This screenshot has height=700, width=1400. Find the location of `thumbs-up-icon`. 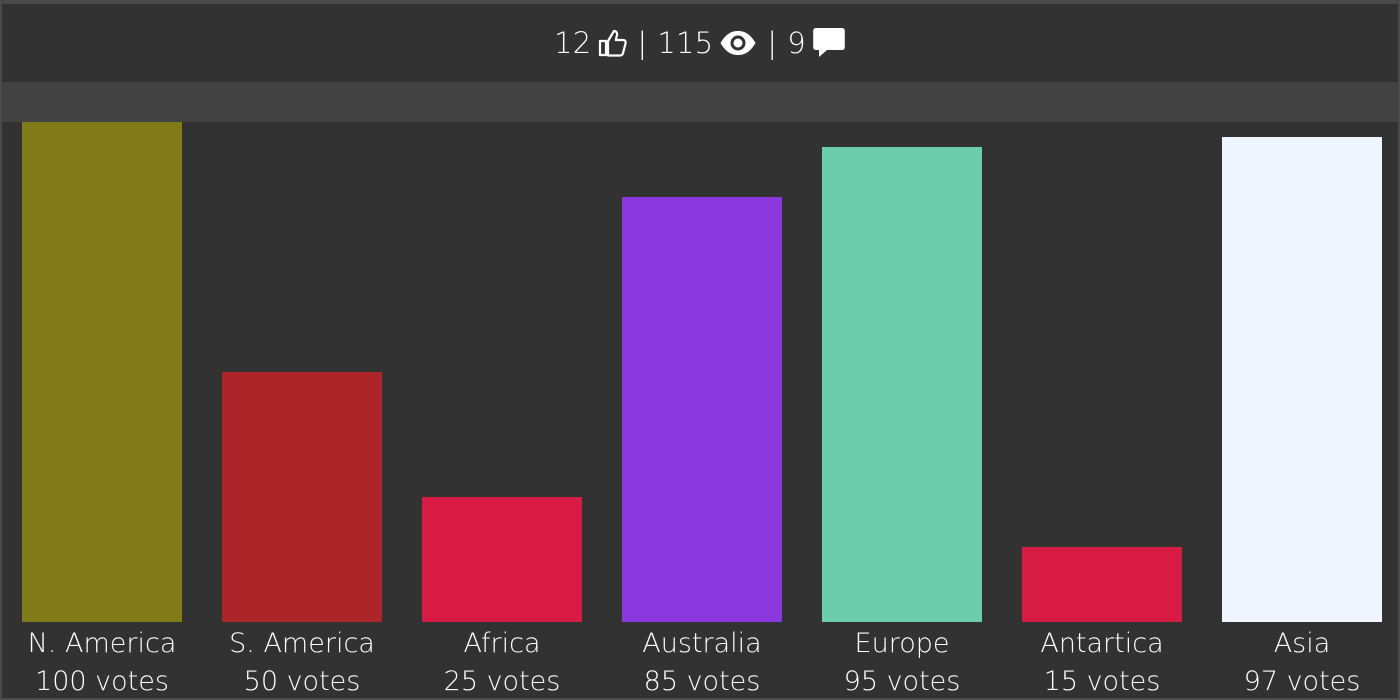

thumbs-up-icon is located at coordinates (612, 43).